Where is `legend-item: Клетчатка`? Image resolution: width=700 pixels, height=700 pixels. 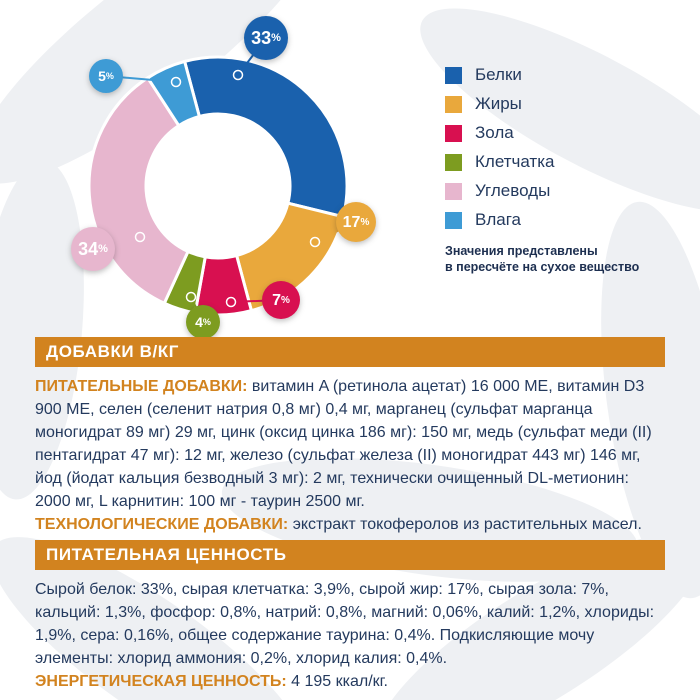
legend-item: Клетчатка is located at coordinates (560, 161).